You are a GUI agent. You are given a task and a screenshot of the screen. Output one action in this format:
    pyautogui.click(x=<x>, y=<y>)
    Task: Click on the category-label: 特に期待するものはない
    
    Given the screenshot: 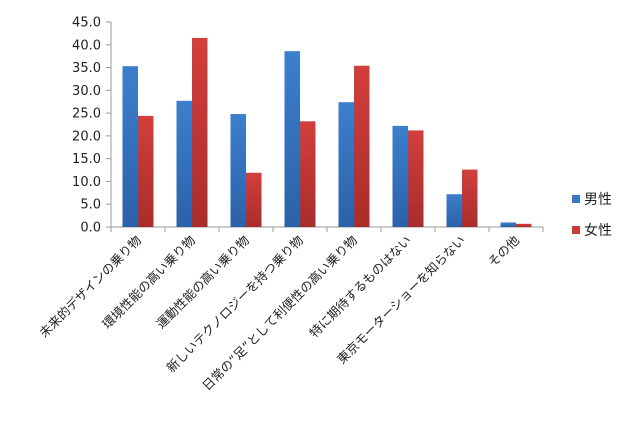 What is the action you would take?
    pyautogui.click(x=360, y=287)
    